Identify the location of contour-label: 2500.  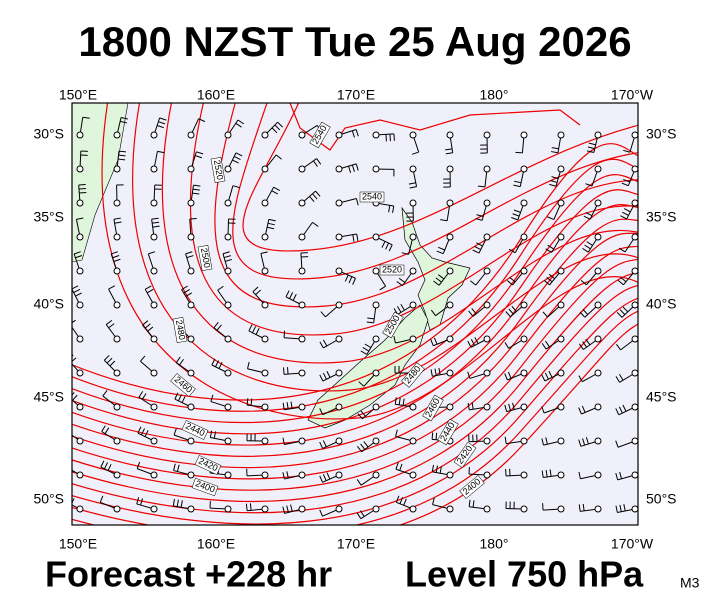
(205, 258).